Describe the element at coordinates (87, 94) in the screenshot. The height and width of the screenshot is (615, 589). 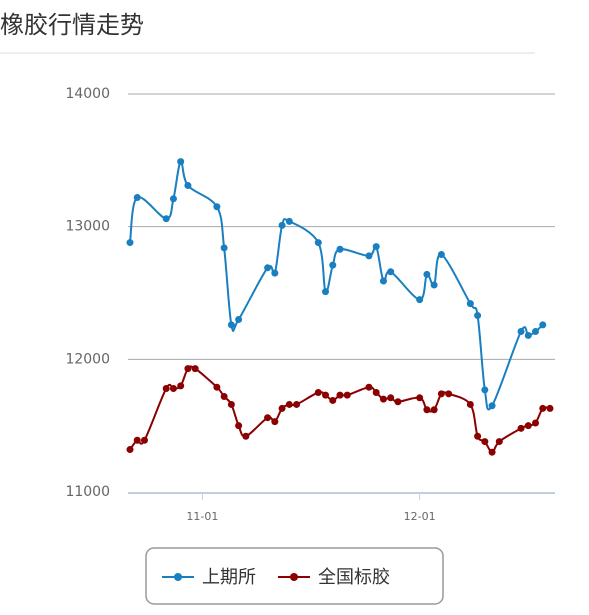
I see `y-tick-label: 14000` at that location.